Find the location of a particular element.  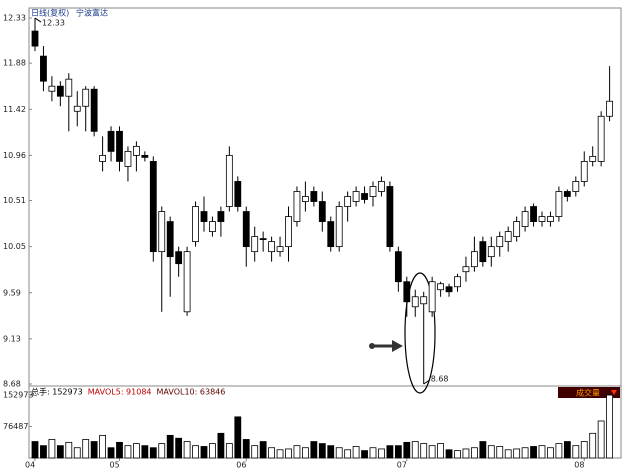

arrow-head is located at coordinates (397, 346).